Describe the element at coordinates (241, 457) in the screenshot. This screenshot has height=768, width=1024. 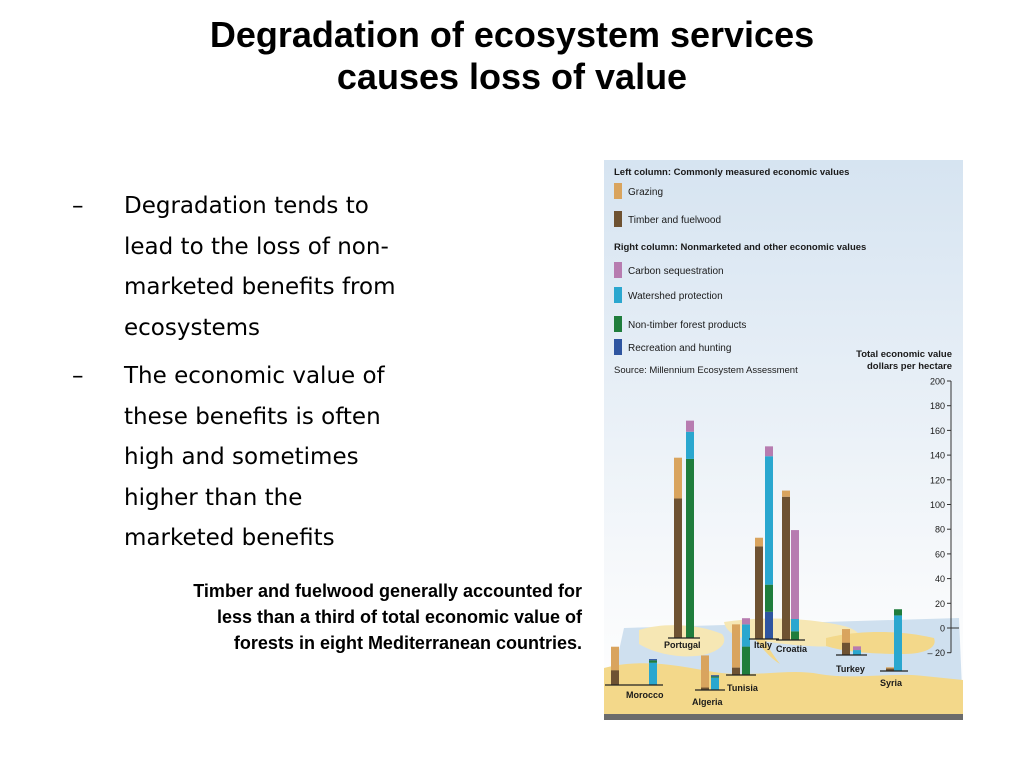
I see `bullet-line: high and sometimes` at that location.